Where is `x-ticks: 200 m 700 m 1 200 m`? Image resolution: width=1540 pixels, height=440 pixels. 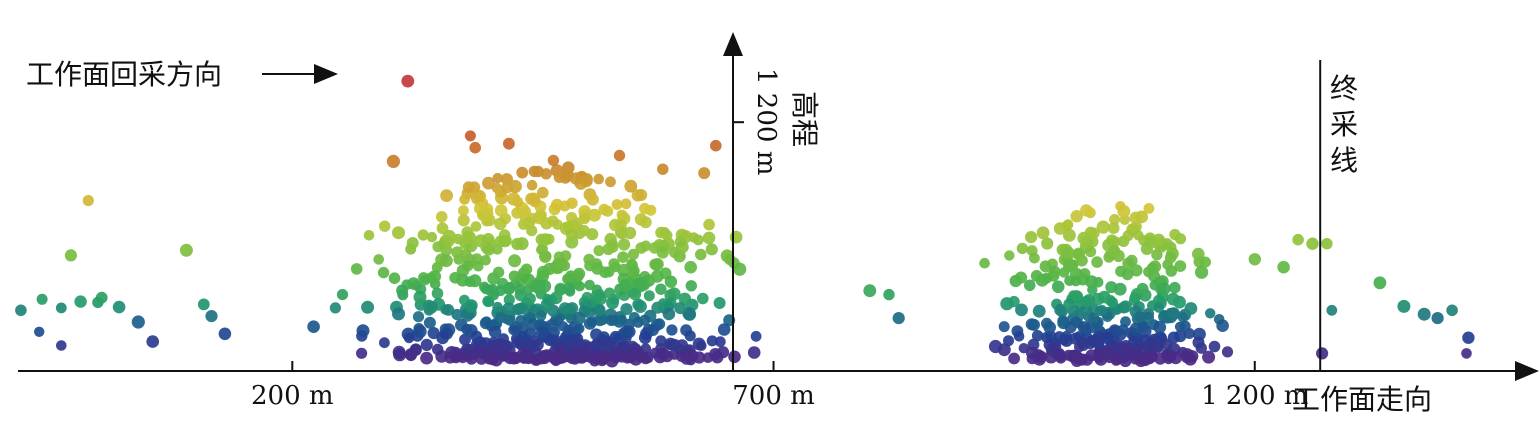
x-ticks: 200 m 700 m 1 200 m is located at coordinates (779, 386).